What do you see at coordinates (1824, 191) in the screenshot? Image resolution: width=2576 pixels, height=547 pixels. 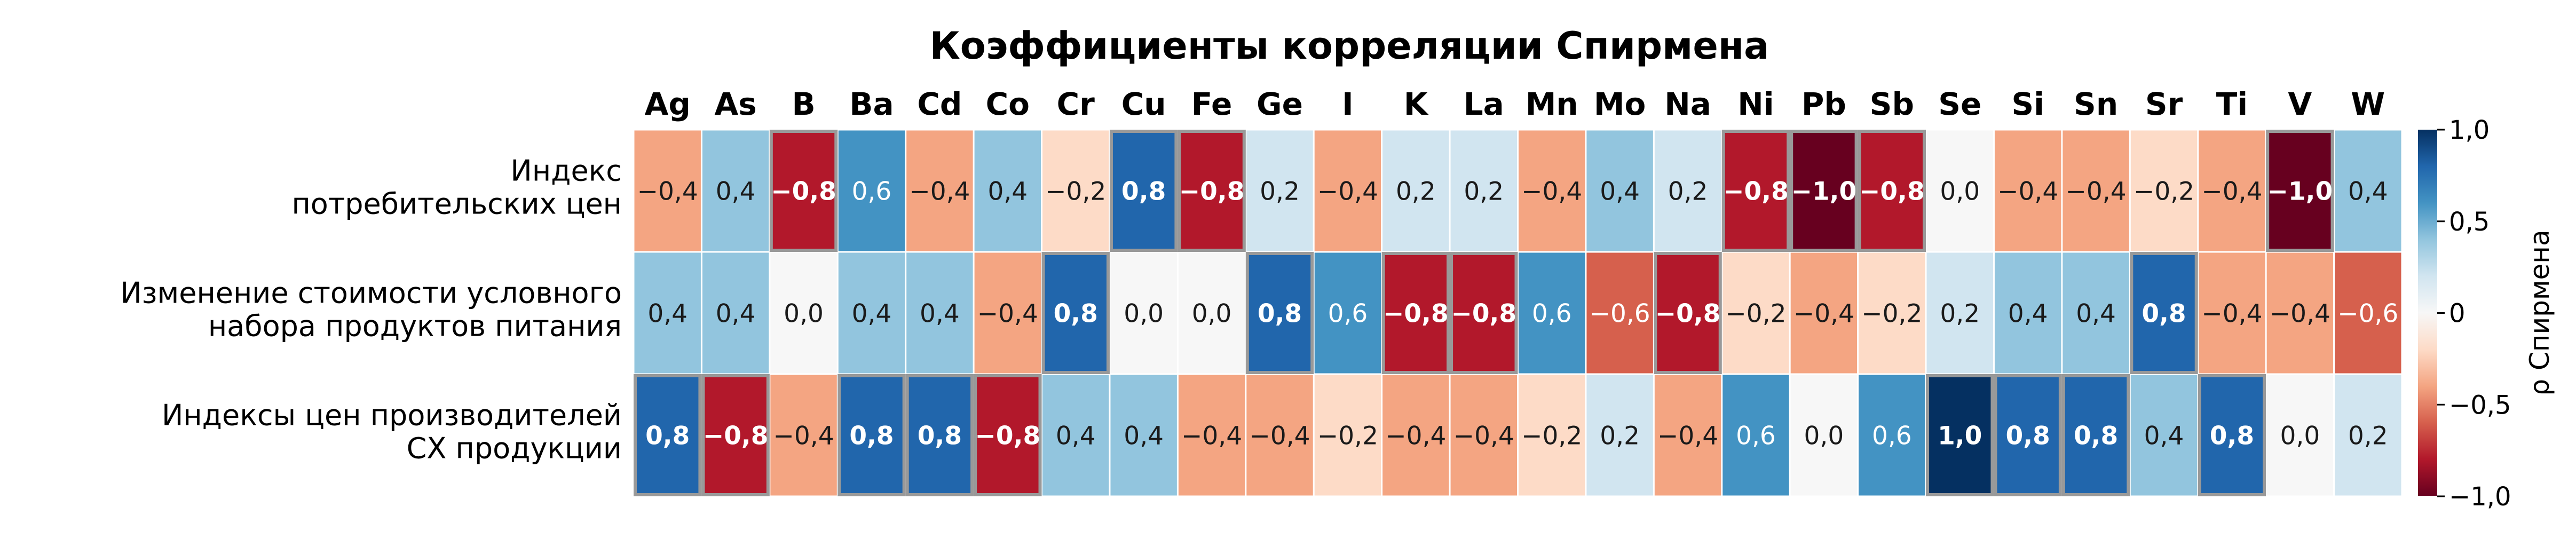 I see `highlight-border-r1-pb` at bounding box center [1824, 191].